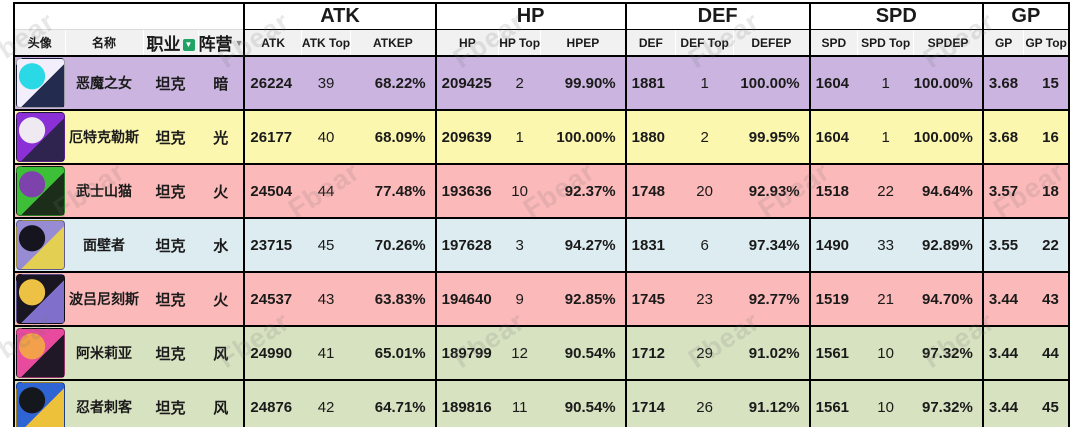 This screenshot has width=1080, height=427. I want to click on cell-atk: 26224, so click(272, 82).